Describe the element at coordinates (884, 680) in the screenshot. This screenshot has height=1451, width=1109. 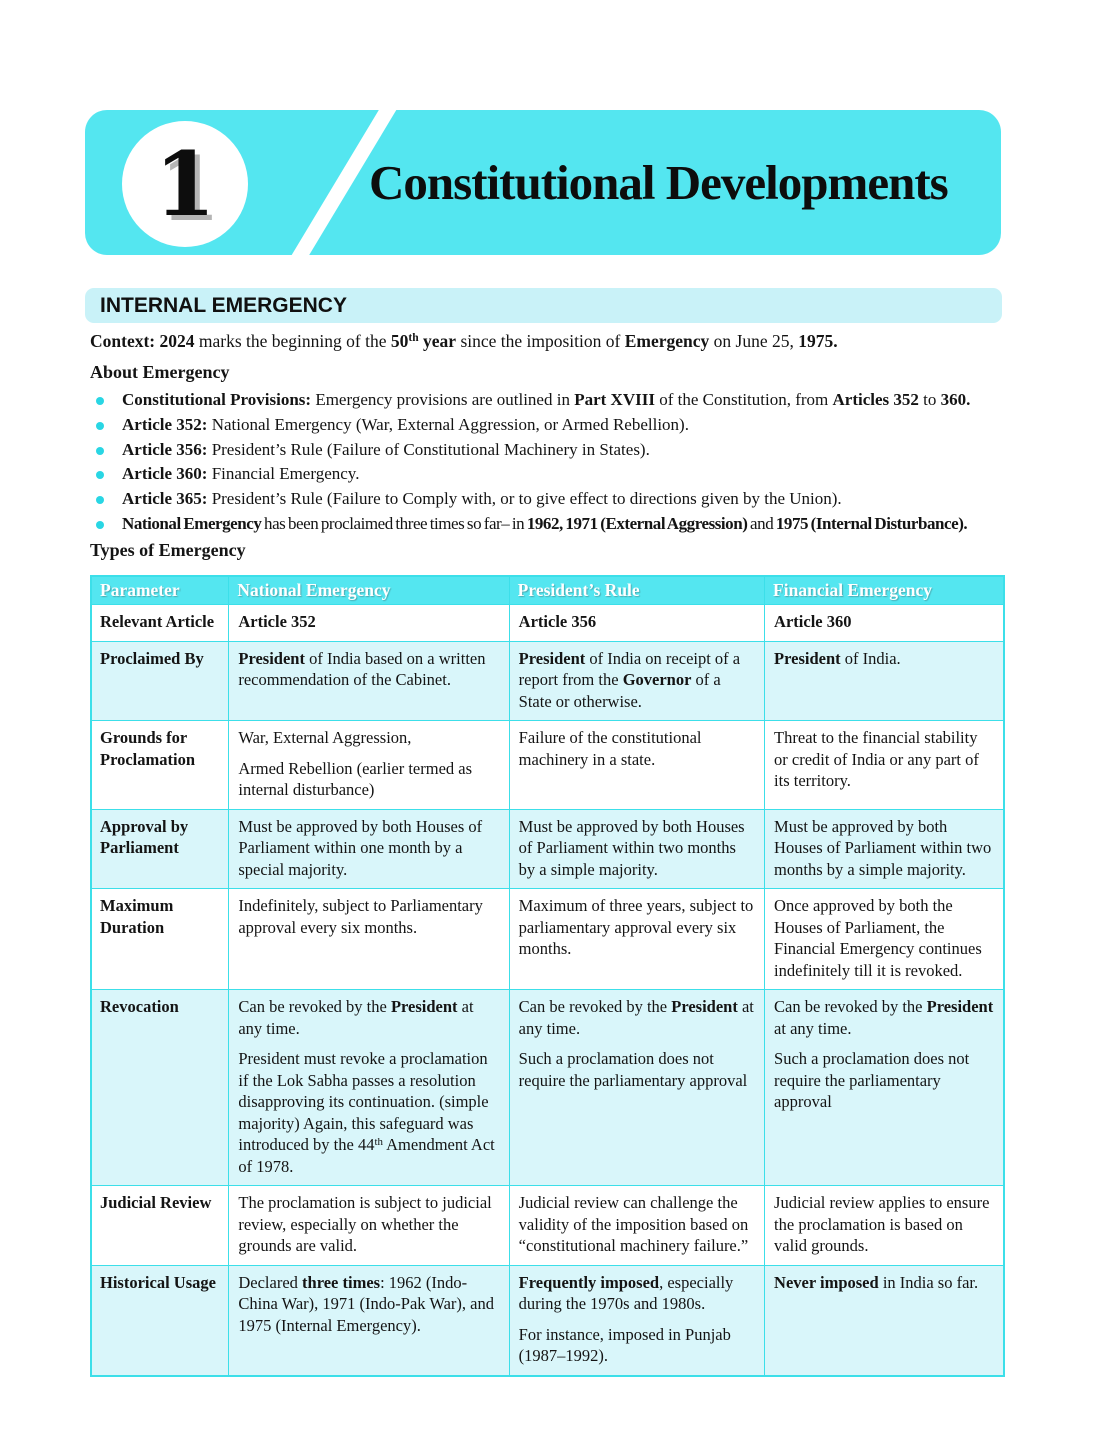
I see `cell-financial: President of India.` at that location.